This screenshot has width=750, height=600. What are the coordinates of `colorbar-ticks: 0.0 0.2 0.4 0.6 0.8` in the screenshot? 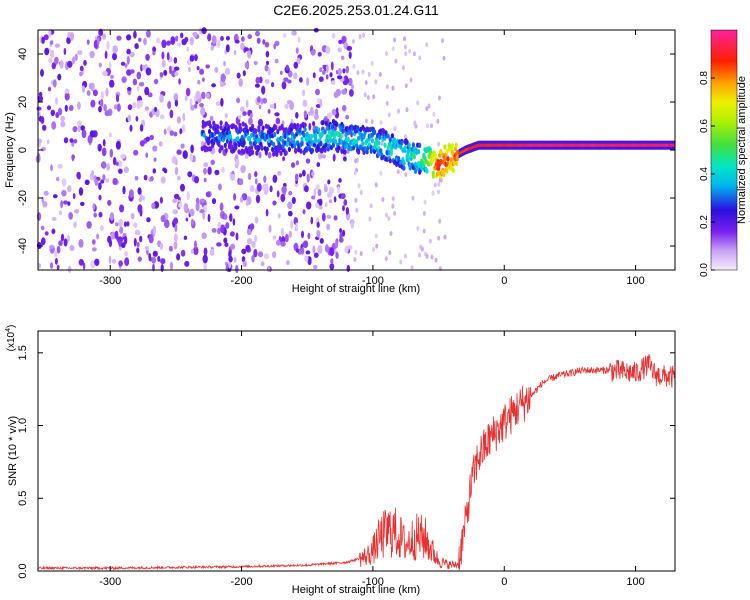 It's located at (707, 174).